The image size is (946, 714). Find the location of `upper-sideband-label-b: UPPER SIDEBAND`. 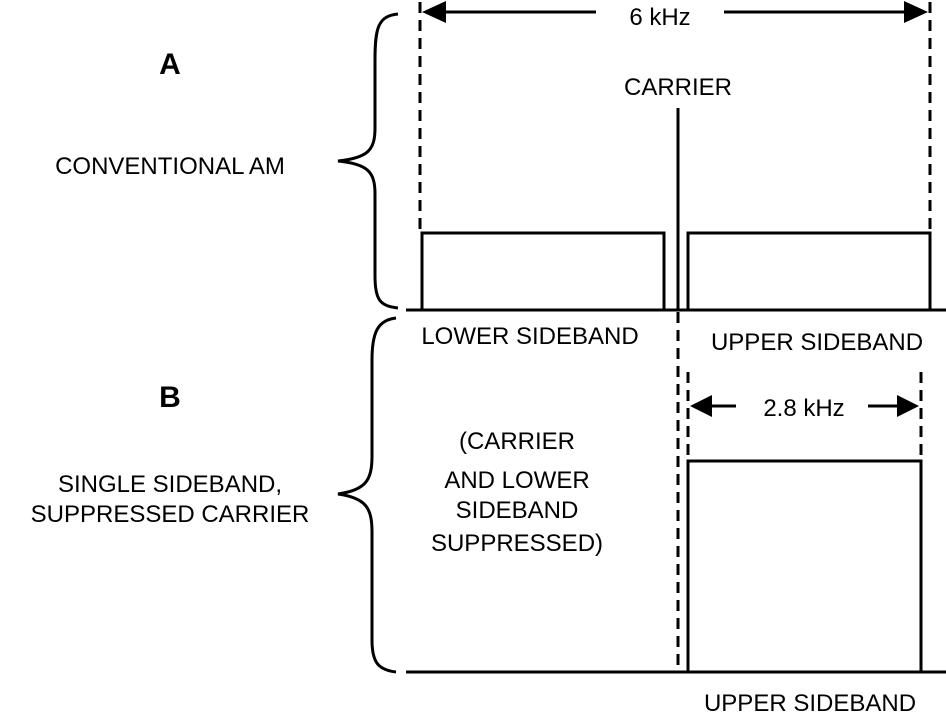

upper-sideband-label-b: UPPER SIDEBAND is located at coordinates (810, 702).